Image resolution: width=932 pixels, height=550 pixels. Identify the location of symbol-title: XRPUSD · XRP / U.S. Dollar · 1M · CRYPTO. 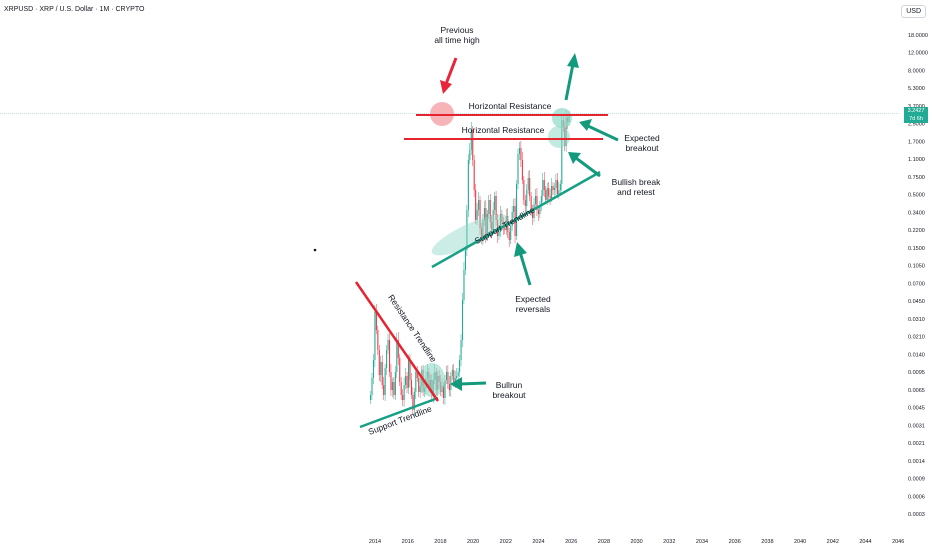
(74, 9).